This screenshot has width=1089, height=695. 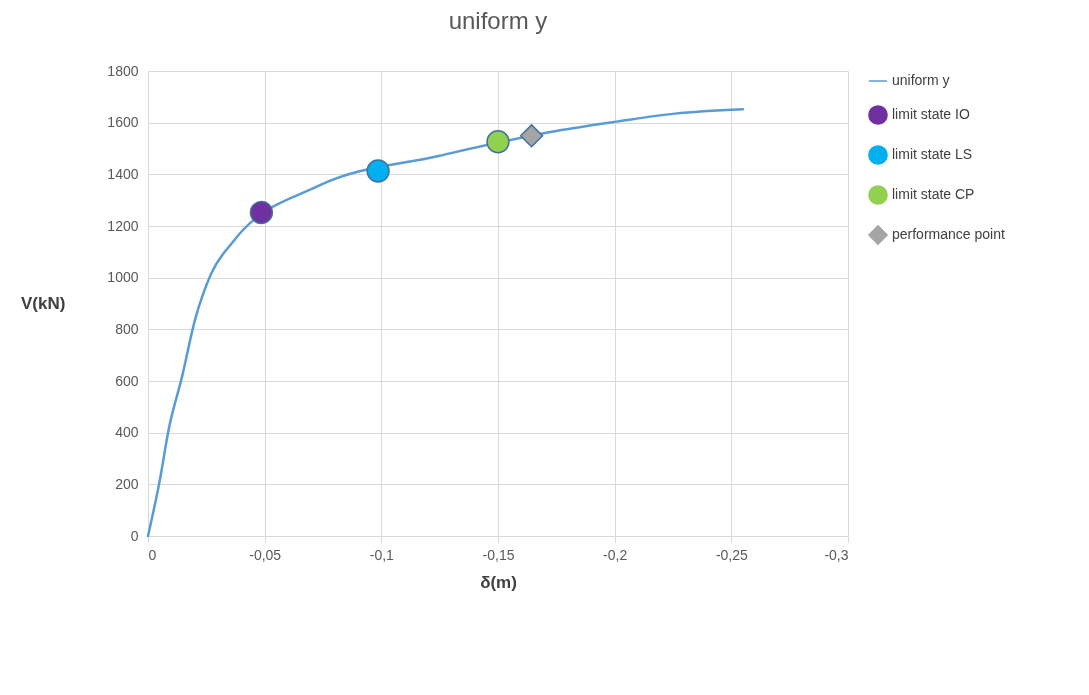 I want to click on x-tick-label: 0, so click(x=152, y=554).